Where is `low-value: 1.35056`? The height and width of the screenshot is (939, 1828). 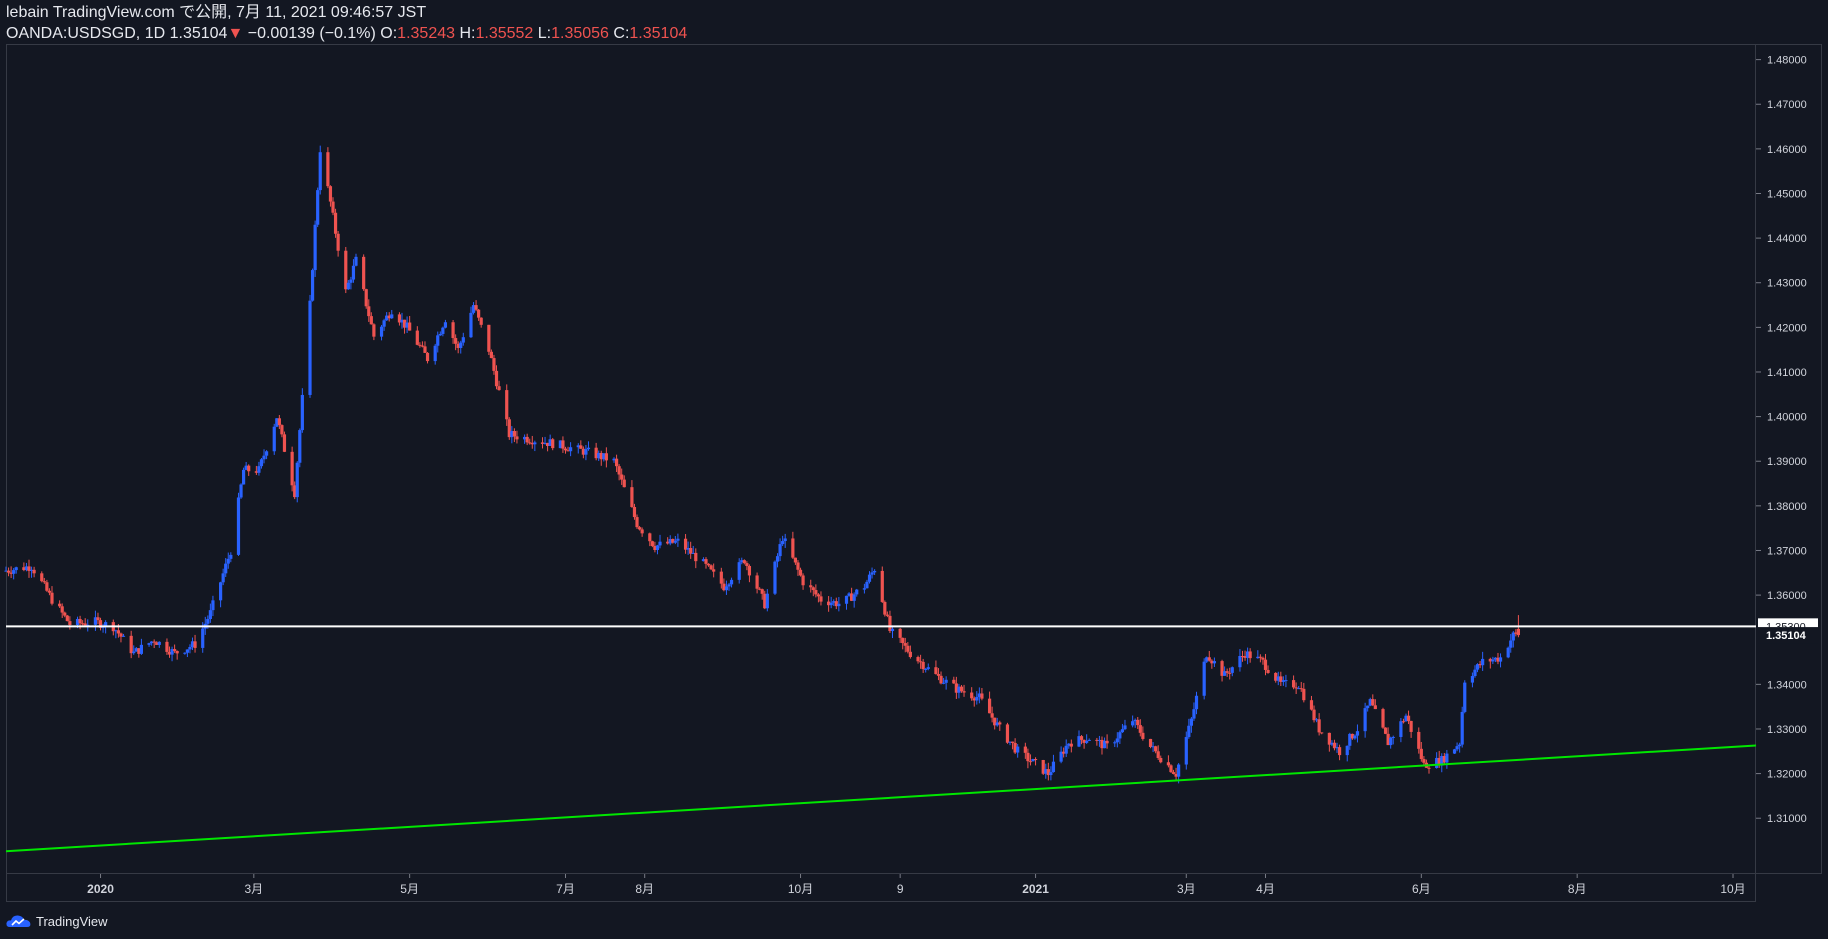
low-value: 1.35056 is located at coordinates (580, 33).